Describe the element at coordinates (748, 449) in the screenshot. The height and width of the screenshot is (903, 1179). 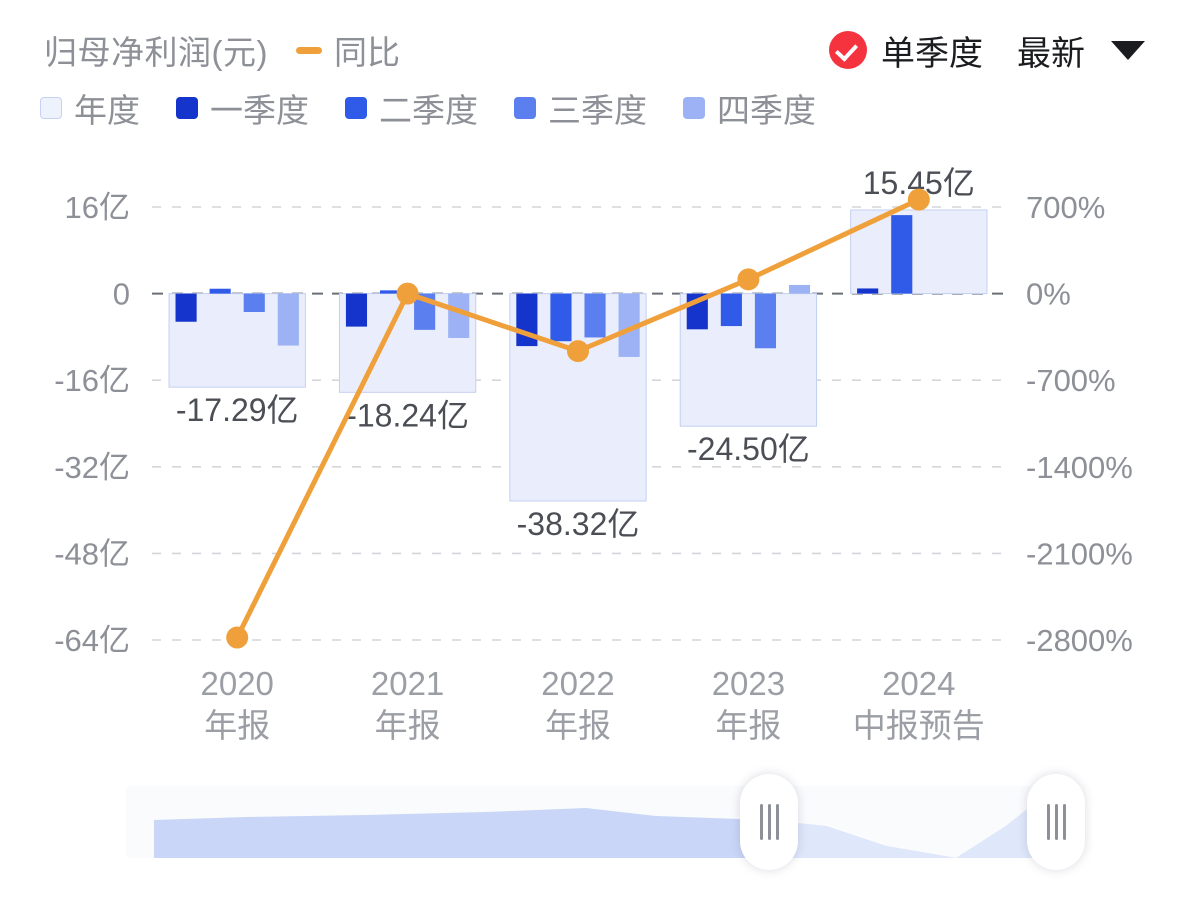
I see `bar-value-label: -24.50亿` at that location.